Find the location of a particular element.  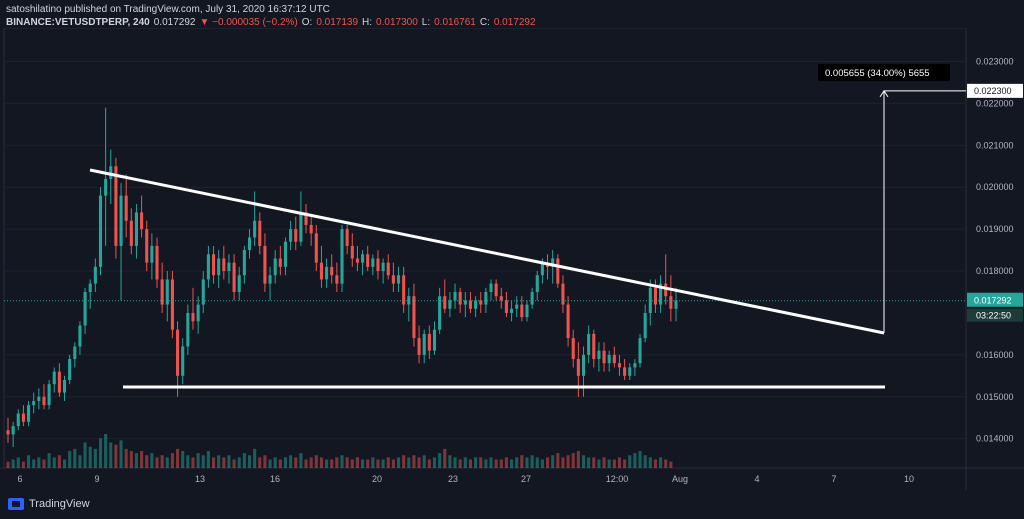

tradingview-logo-text: TradingView is located at coordinates (59, 504).